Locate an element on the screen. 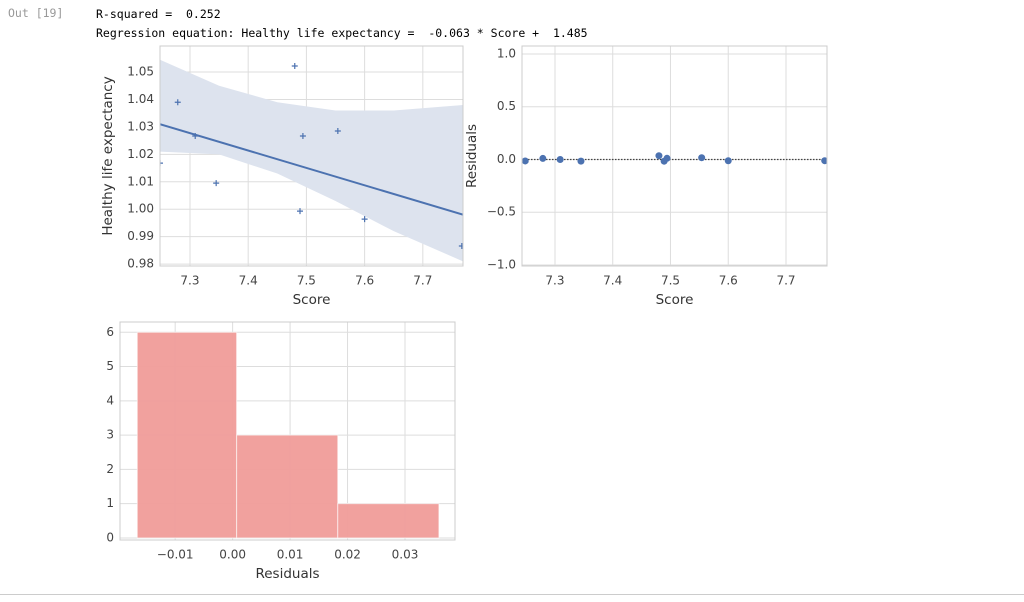 Image resolution: width=1024 pixels, height=602 pixels. x-tick-label: −0.01 is located at coordinates (175, 555).